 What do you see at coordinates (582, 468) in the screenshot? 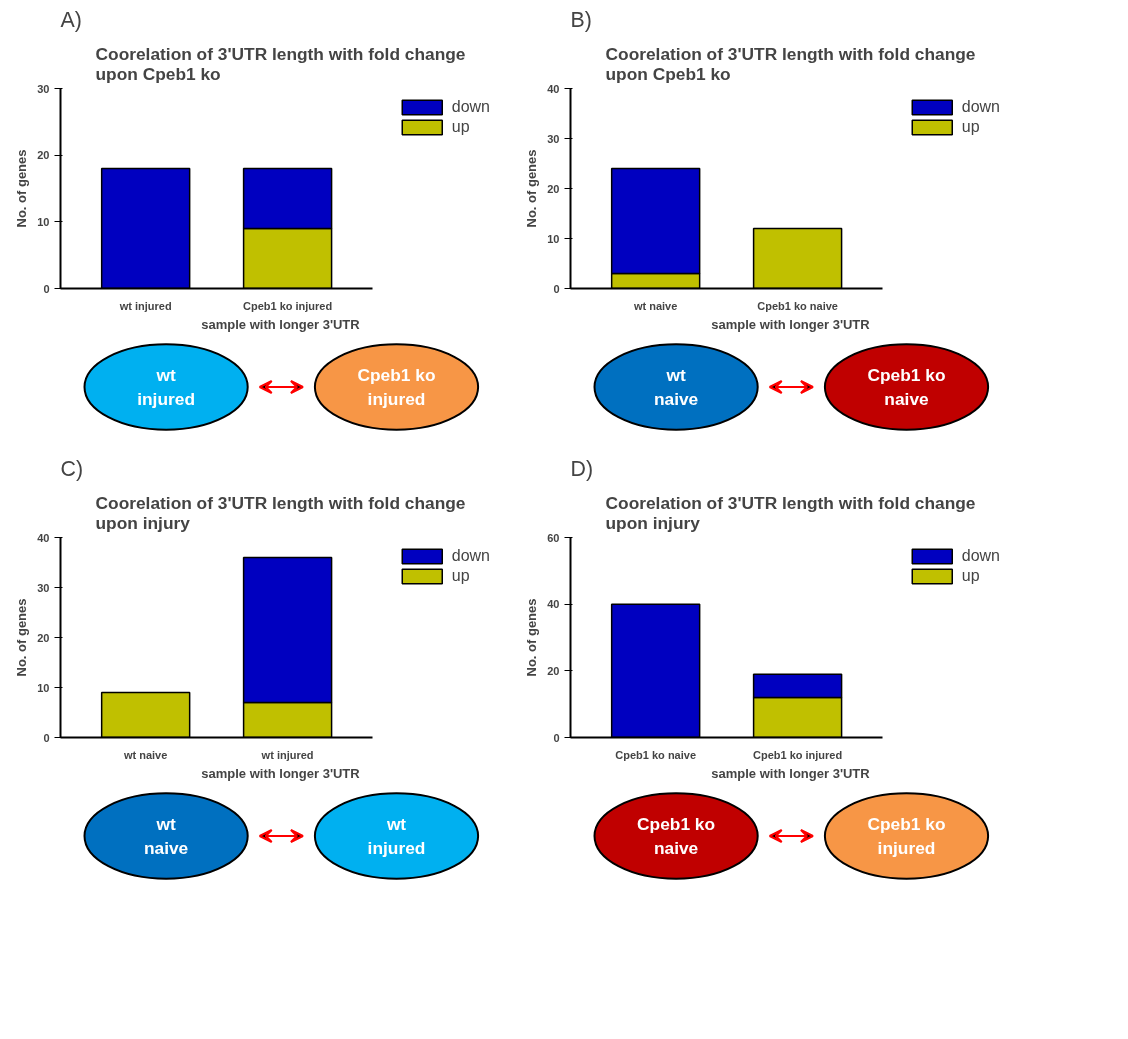
I see `text: D)` at bounding box center [582, 468].